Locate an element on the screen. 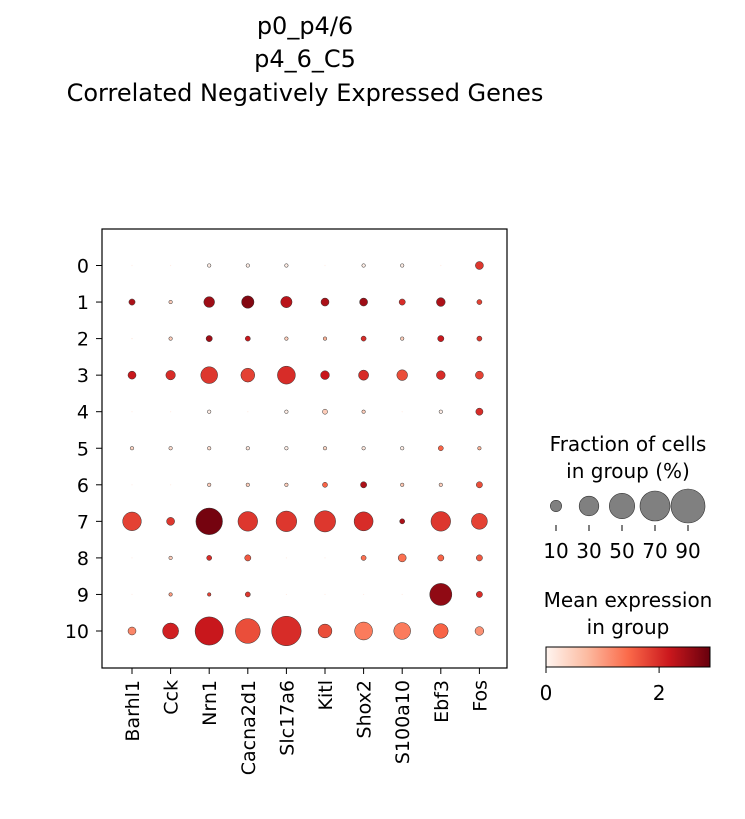 This screenshot has width=745, height=819. size-legend-title-line-2: in group (%) is located at coordinates (628, 471).